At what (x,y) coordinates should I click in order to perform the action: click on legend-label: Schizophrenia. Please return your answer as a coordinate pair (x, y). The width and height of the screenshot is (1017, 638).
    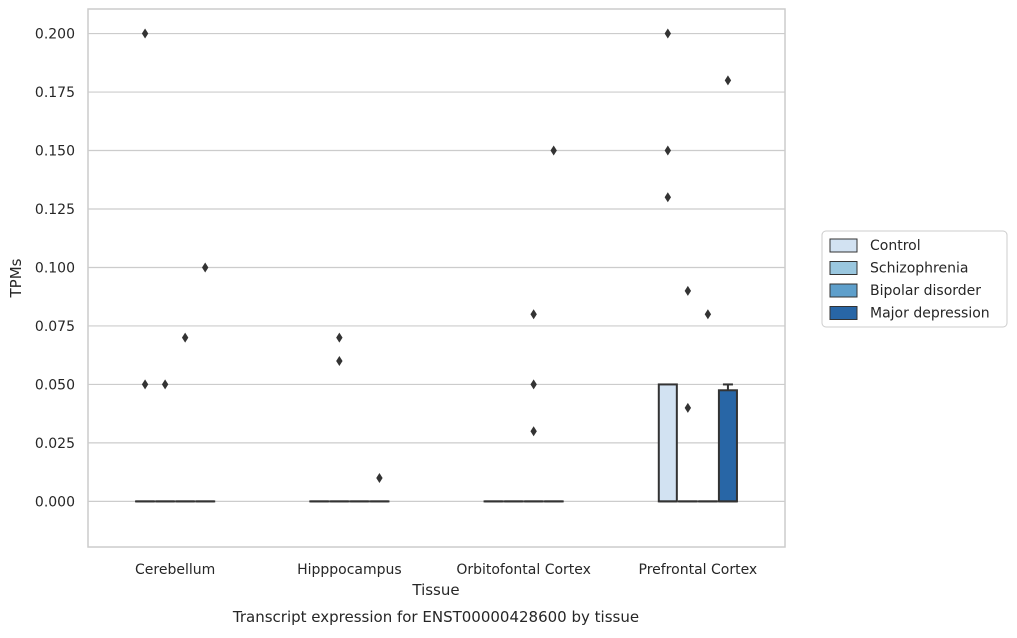
    Looking at the image, I should click on (919, 269).